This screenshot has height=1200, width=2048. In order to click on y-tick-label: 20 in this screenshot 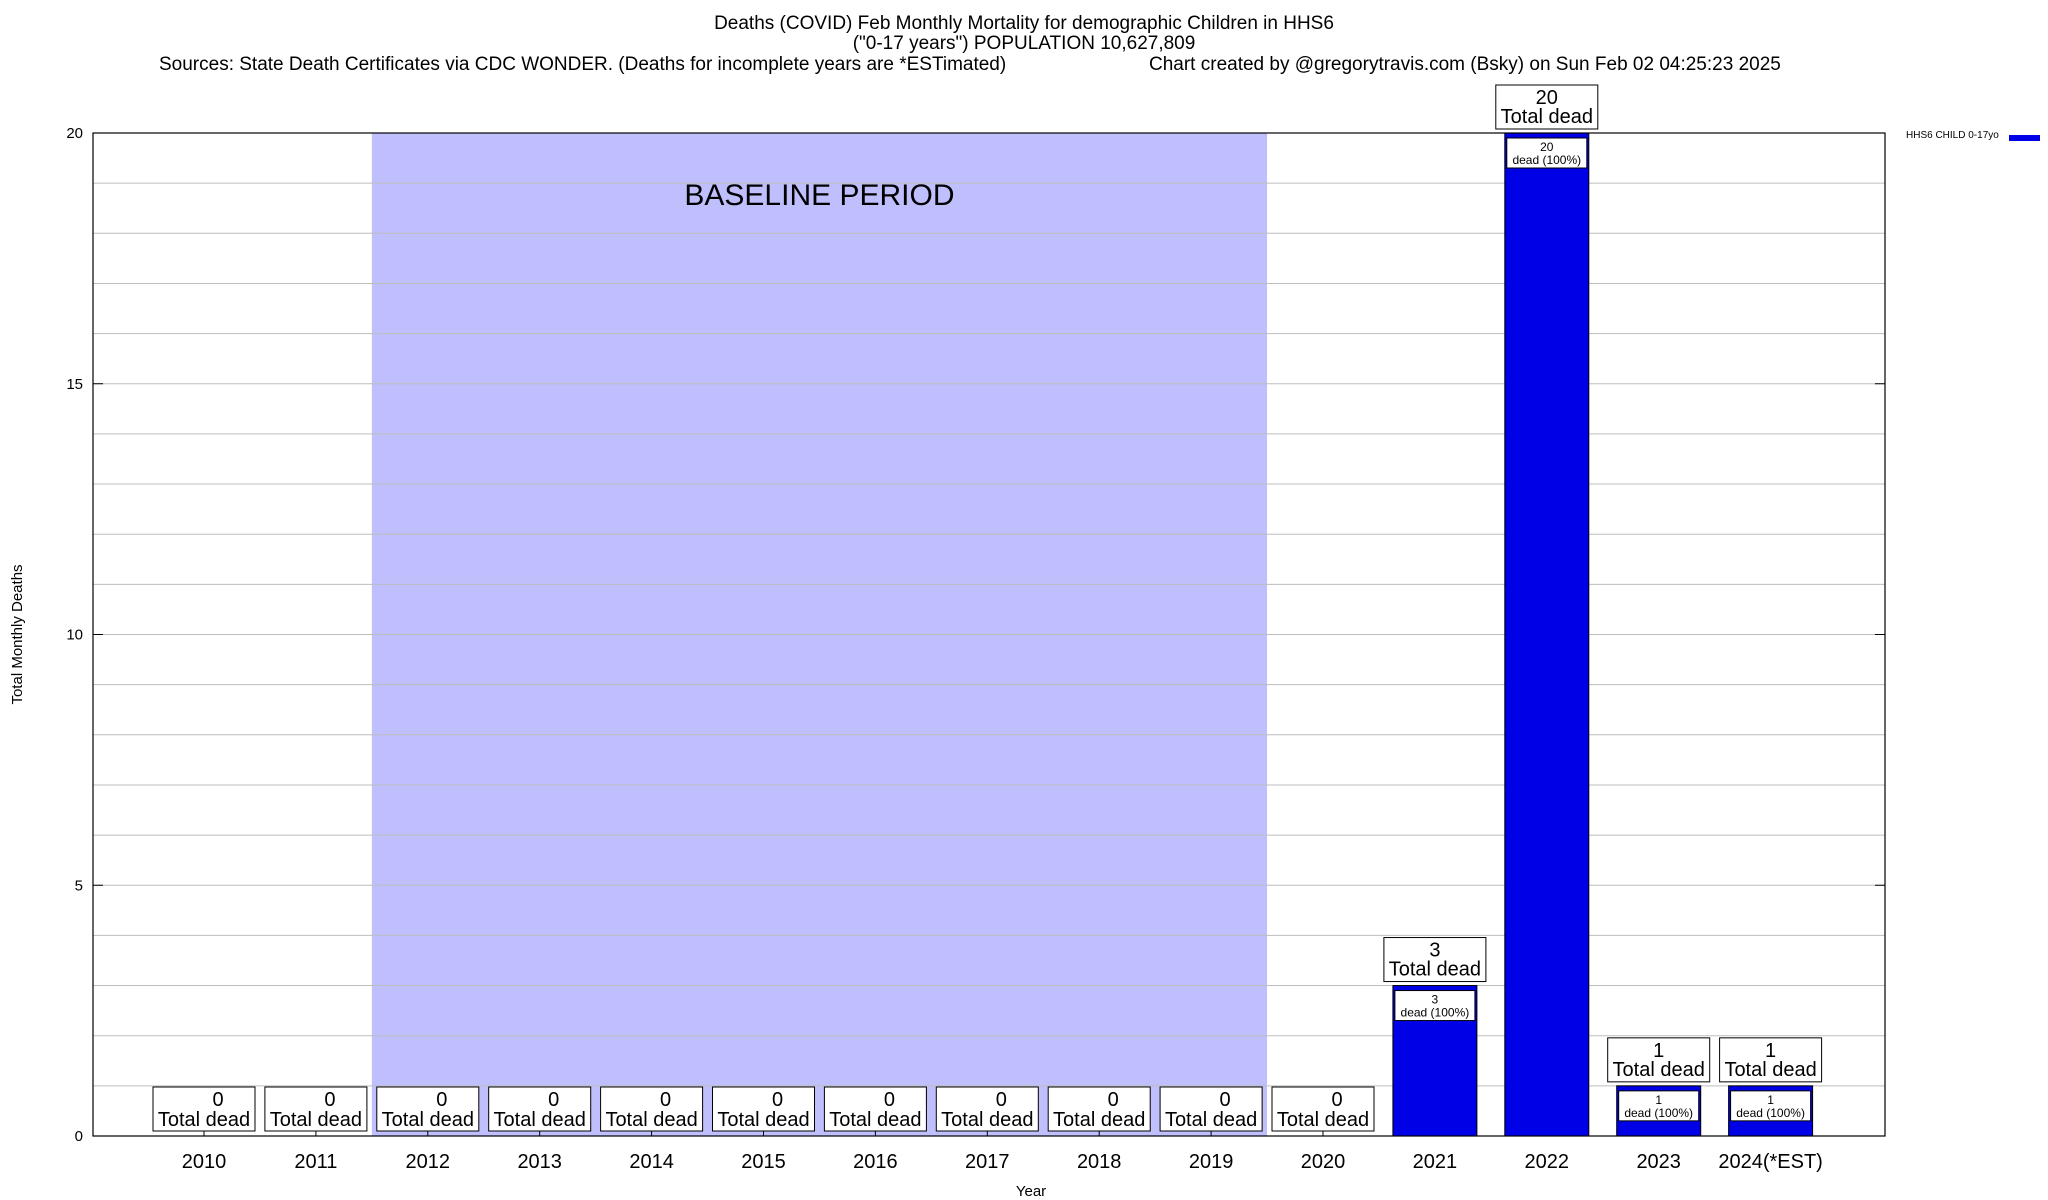, I will do `click(74, 133)`.